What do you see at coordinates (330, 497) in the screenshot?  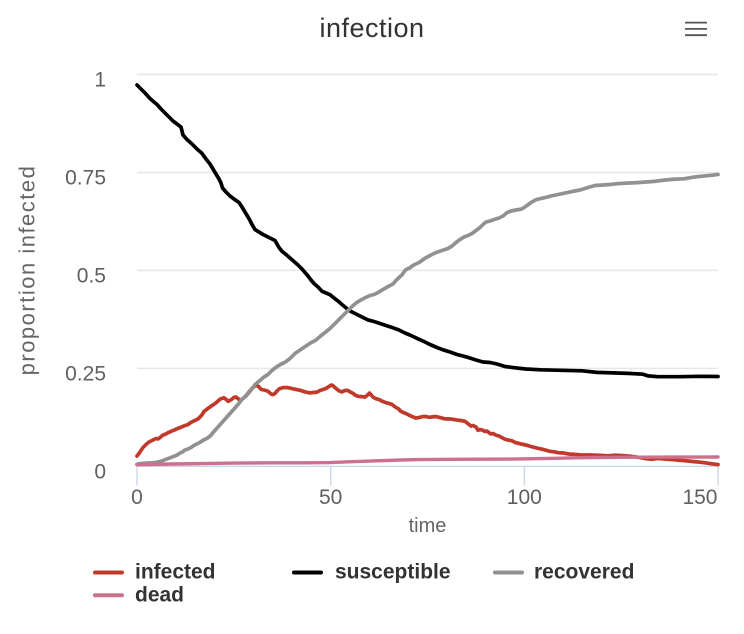 I see `svg-text: 50` at bounding box center [330, 497].